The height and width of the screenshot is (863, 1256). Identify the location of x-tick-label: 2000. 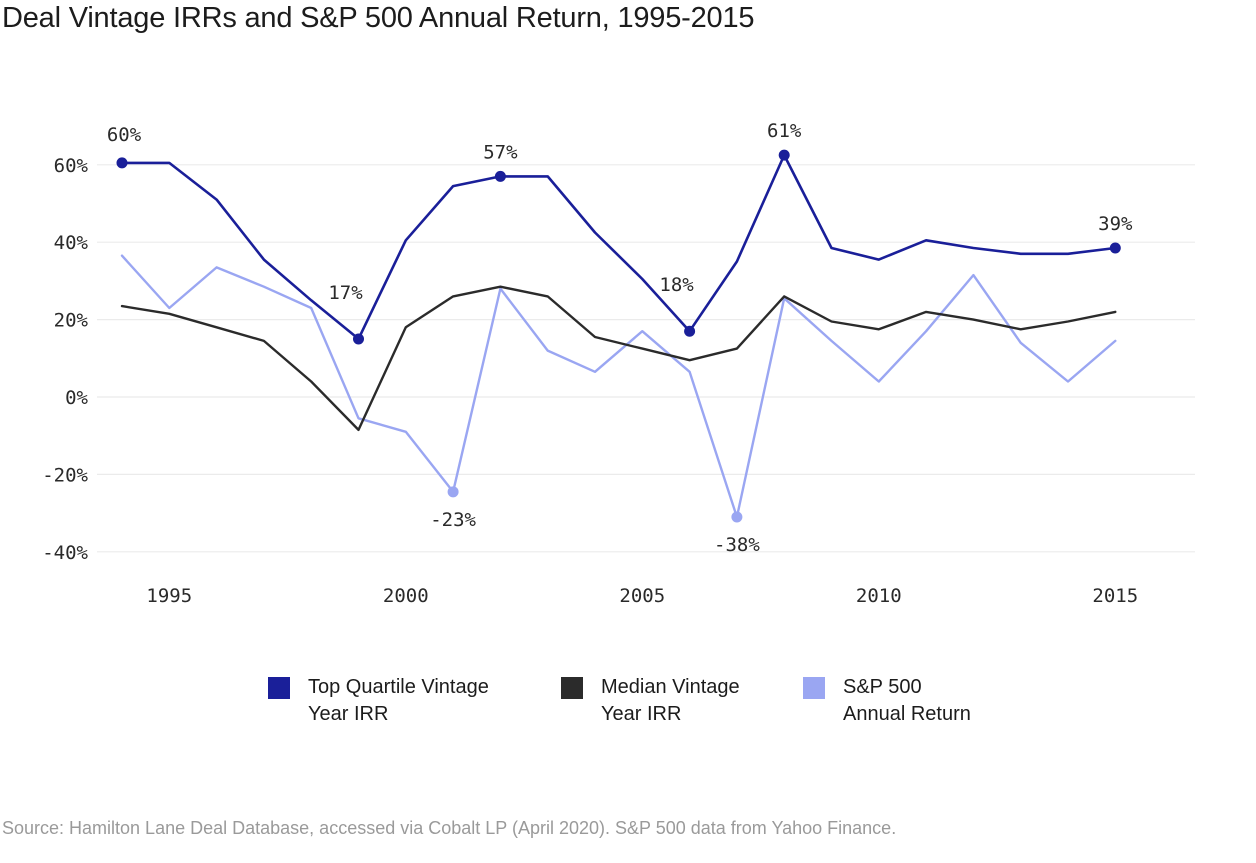
(406, 596).